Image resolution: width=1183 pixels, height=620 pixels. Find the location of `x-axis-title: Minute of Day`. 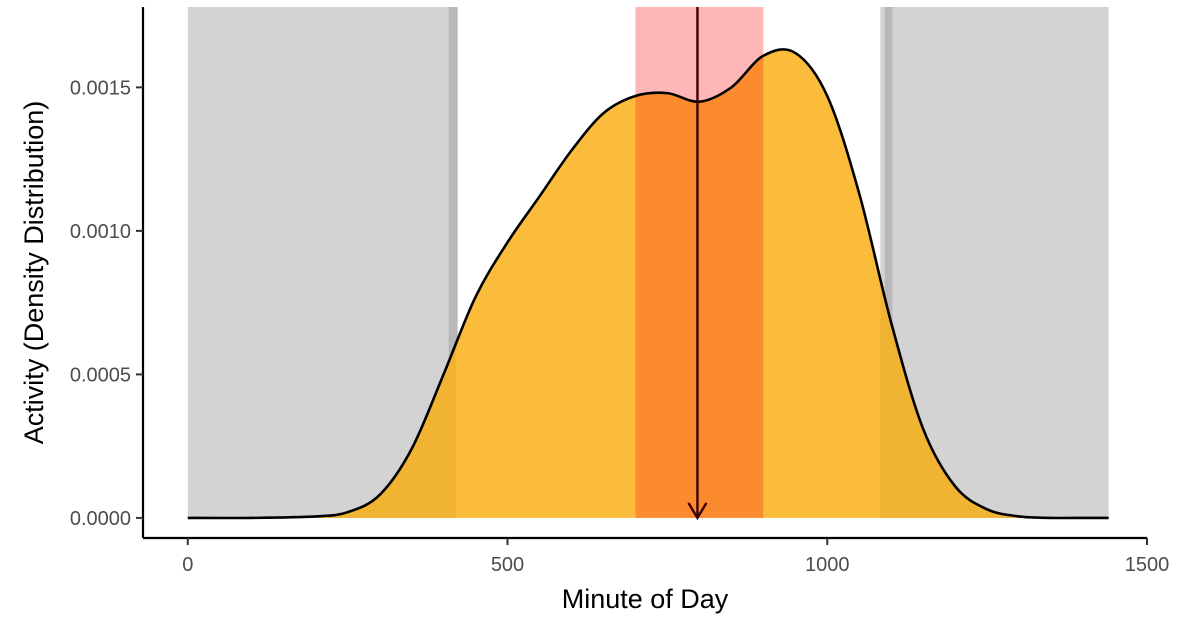

x-axis-title: Minute of Day is located at coordinates (645, 599).